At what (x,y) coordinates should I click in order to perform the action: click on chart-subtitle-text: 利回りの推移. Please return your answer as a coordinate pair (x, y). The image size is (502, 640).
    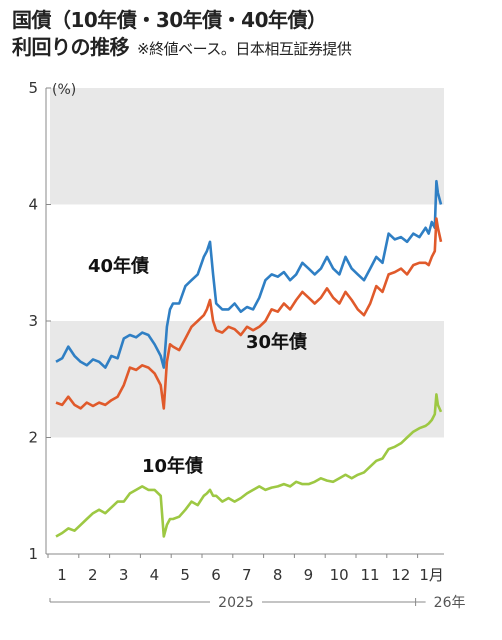
    Looking at the image, I should click on (71, 47).